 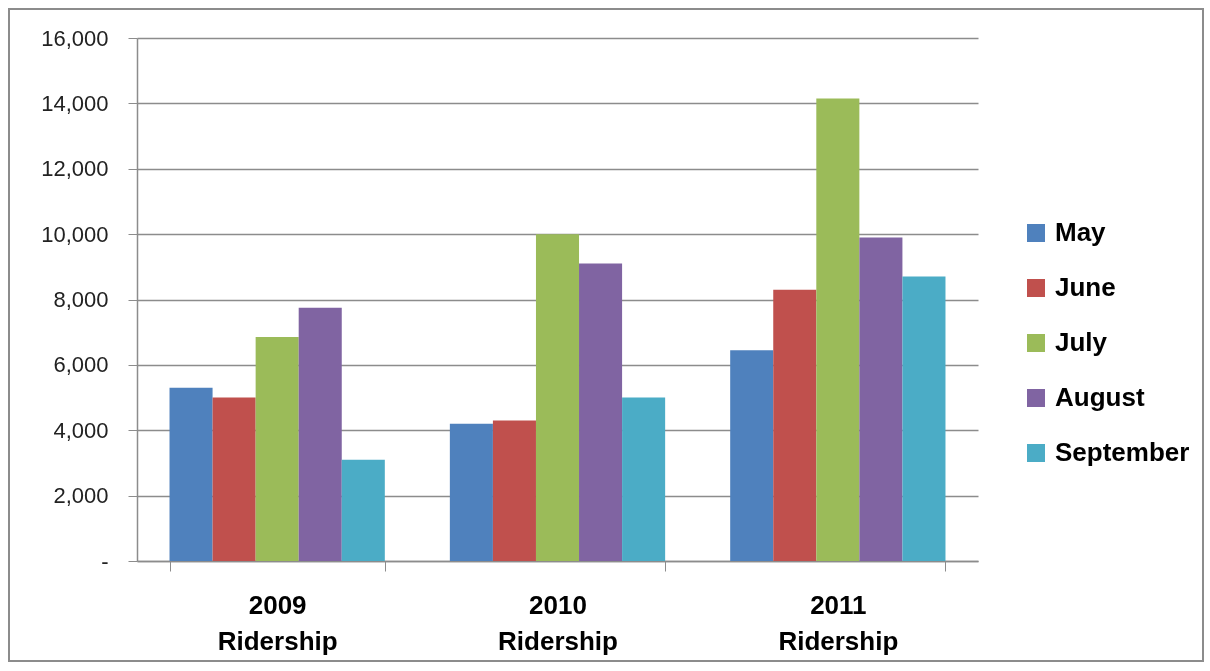 What do you see at coordinates (81, 365) in the screenshot?
I see `y-tick-label: 6,000` at bounding box center [81, 365].